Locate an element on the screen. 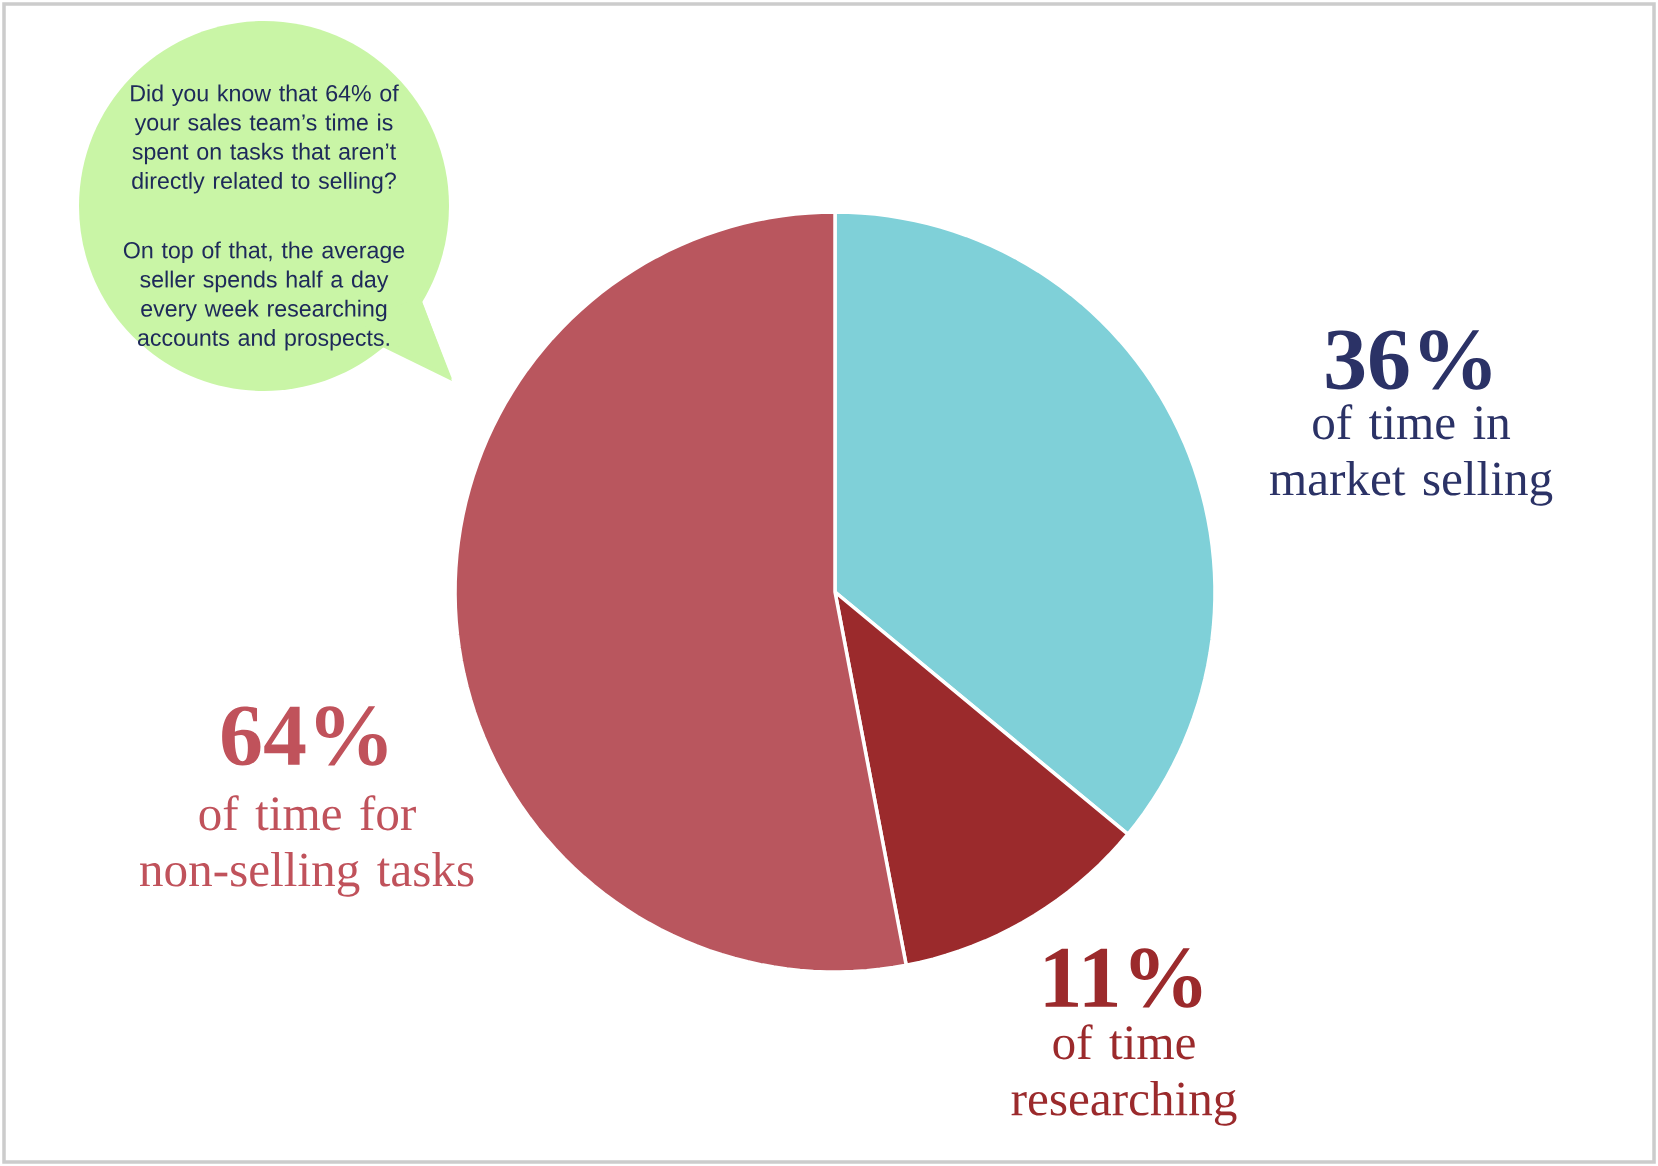 The width and height of the screenshot is (1658, 1166). data-label: 36% is located at coordinates (1408, 360).